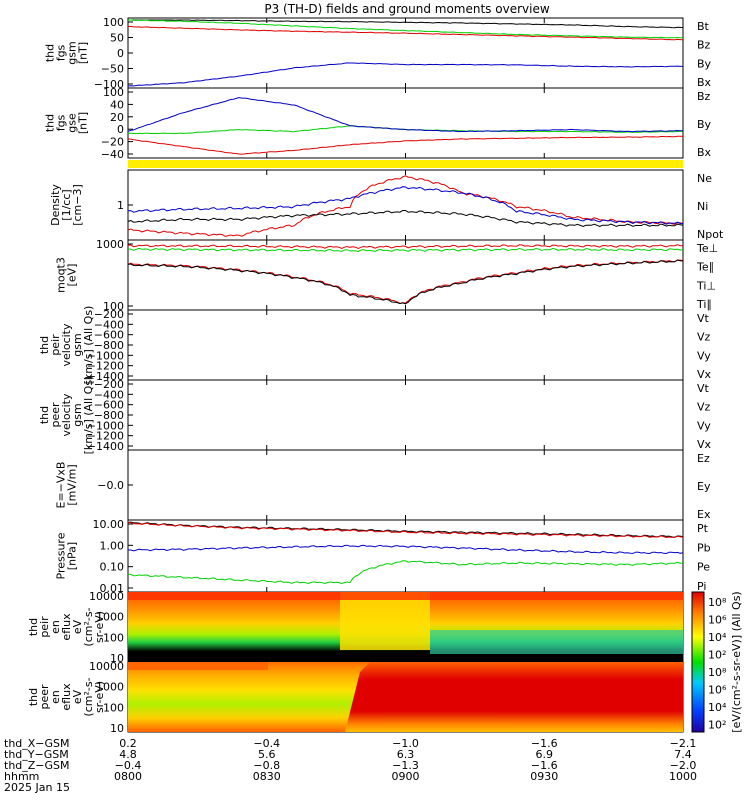 The width and height of the screenshot is (750, 800). What do you see at coordinates (405, 743) in the screenshot?
I see `x-axis-row-value: −1.0` at bounding box center [405, 743].